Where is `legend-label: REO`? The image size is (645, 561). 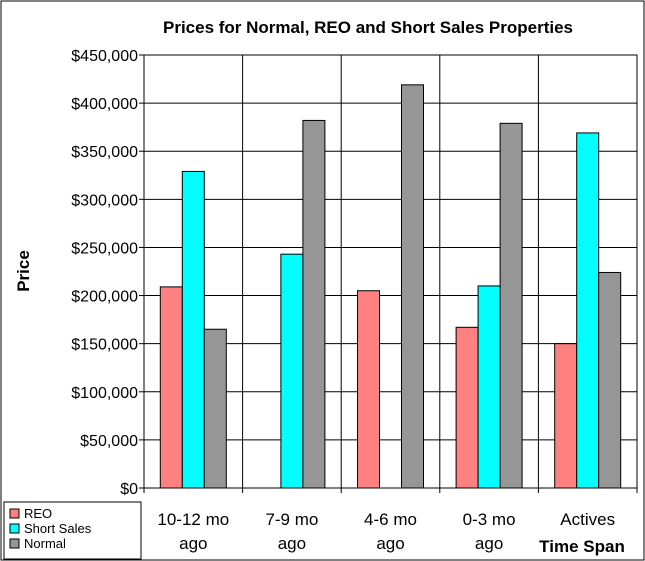
legend-label: REO is located at coordinates (38, 513).